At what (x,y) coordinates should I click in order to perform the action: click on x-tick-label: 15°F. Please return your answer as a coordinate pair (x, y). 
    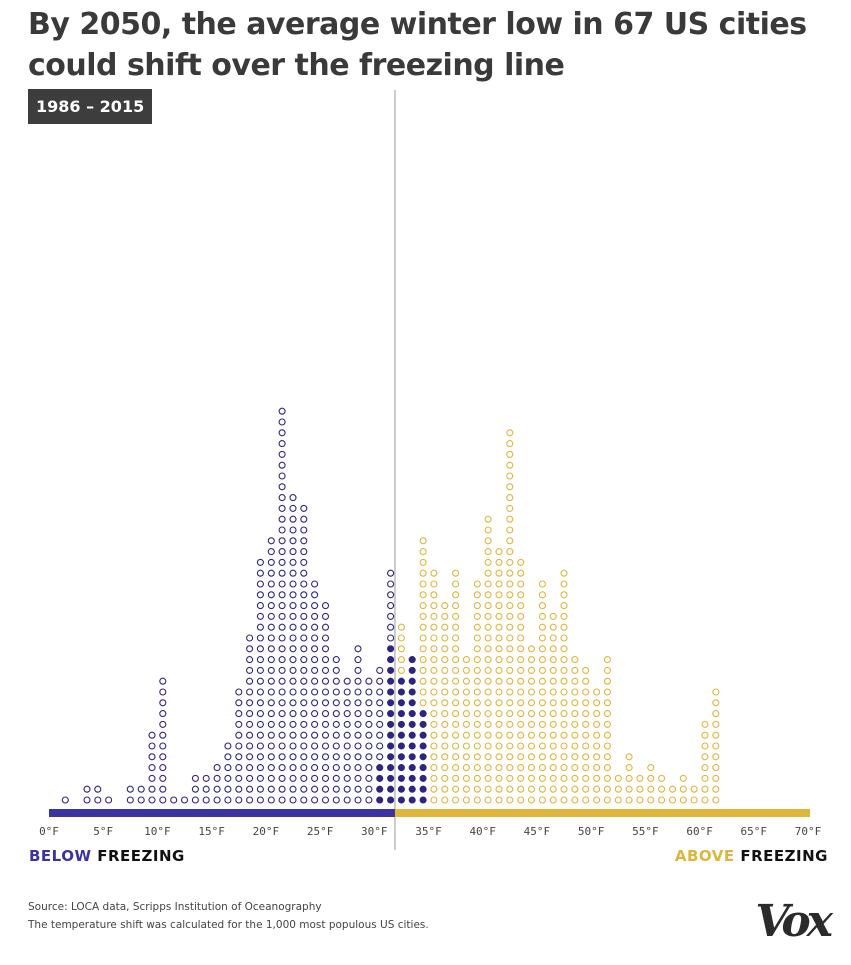
    Looking at the image, I should click on (211, 831).